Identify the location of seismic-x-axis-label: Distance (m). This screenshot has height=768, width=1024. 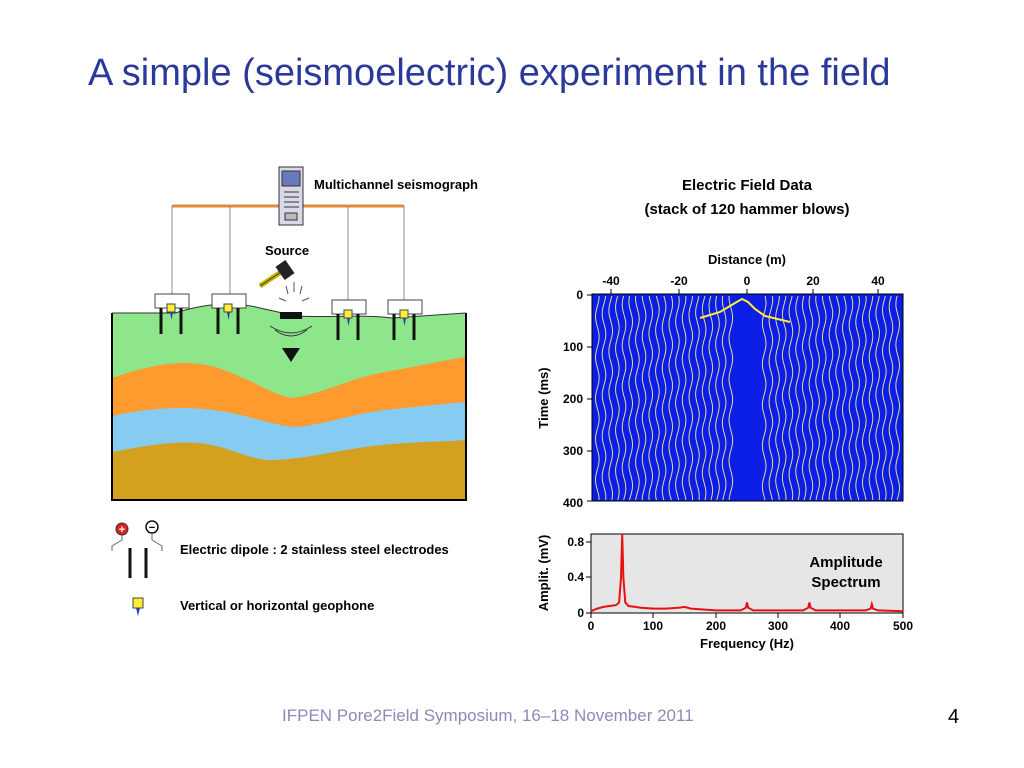
(747, 259).